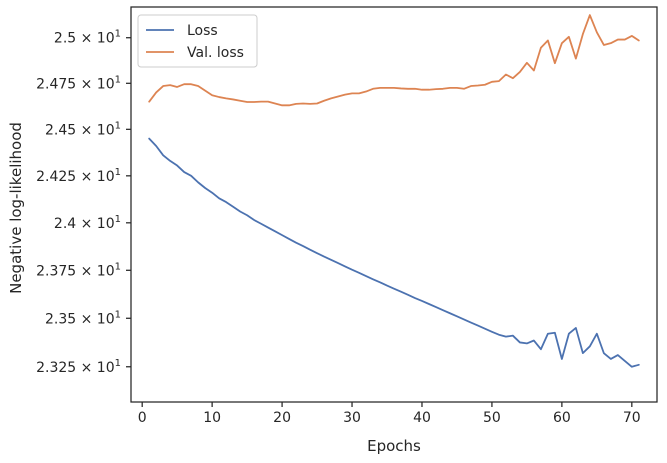 This screenshot has width=667, height=463. What do you see at coordinates (562, 418) in the screenshot?
I see `x-tick-label: 60` at bounding box center [562, 418].